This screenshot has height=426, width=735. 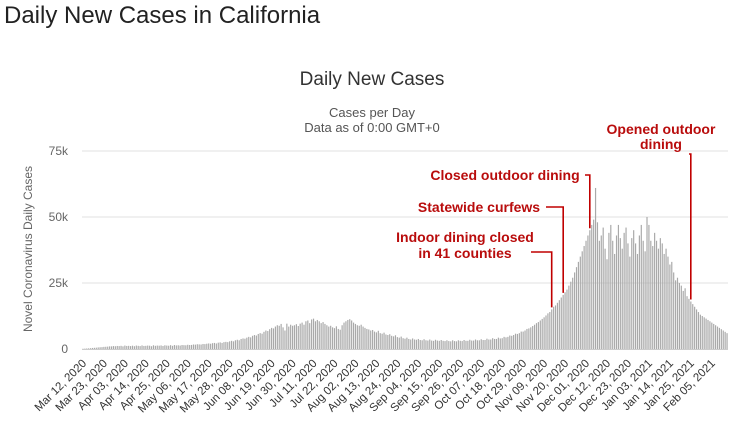 I want to click on y-axis-label: Novel Coronavirus Daily Cases, so click(x=28, y=249).